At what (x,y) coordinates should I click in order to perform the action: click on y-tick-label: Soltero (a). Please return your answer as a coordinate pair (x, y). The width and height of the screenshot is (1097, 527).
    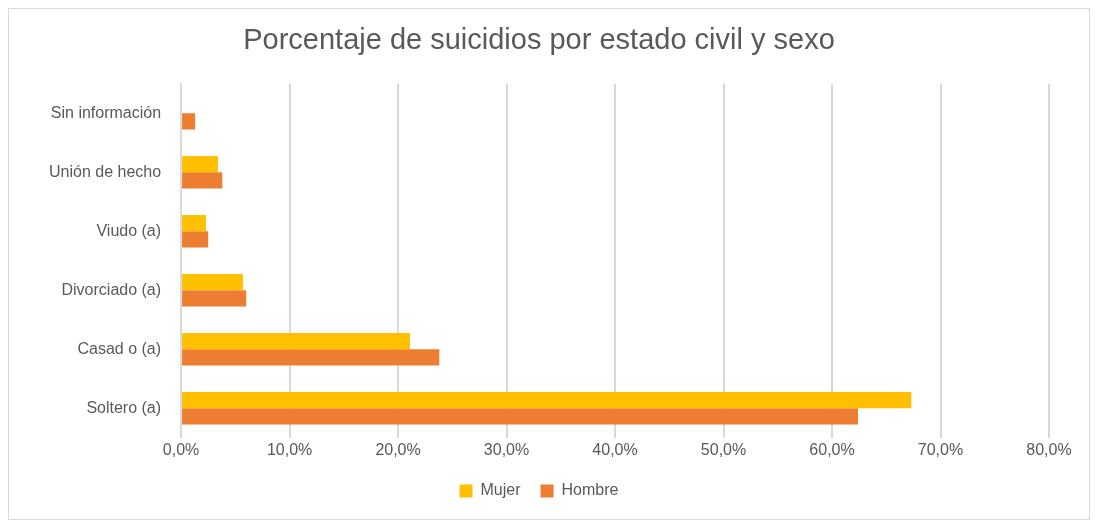
    Looking at the image, I should click on (124, 407).